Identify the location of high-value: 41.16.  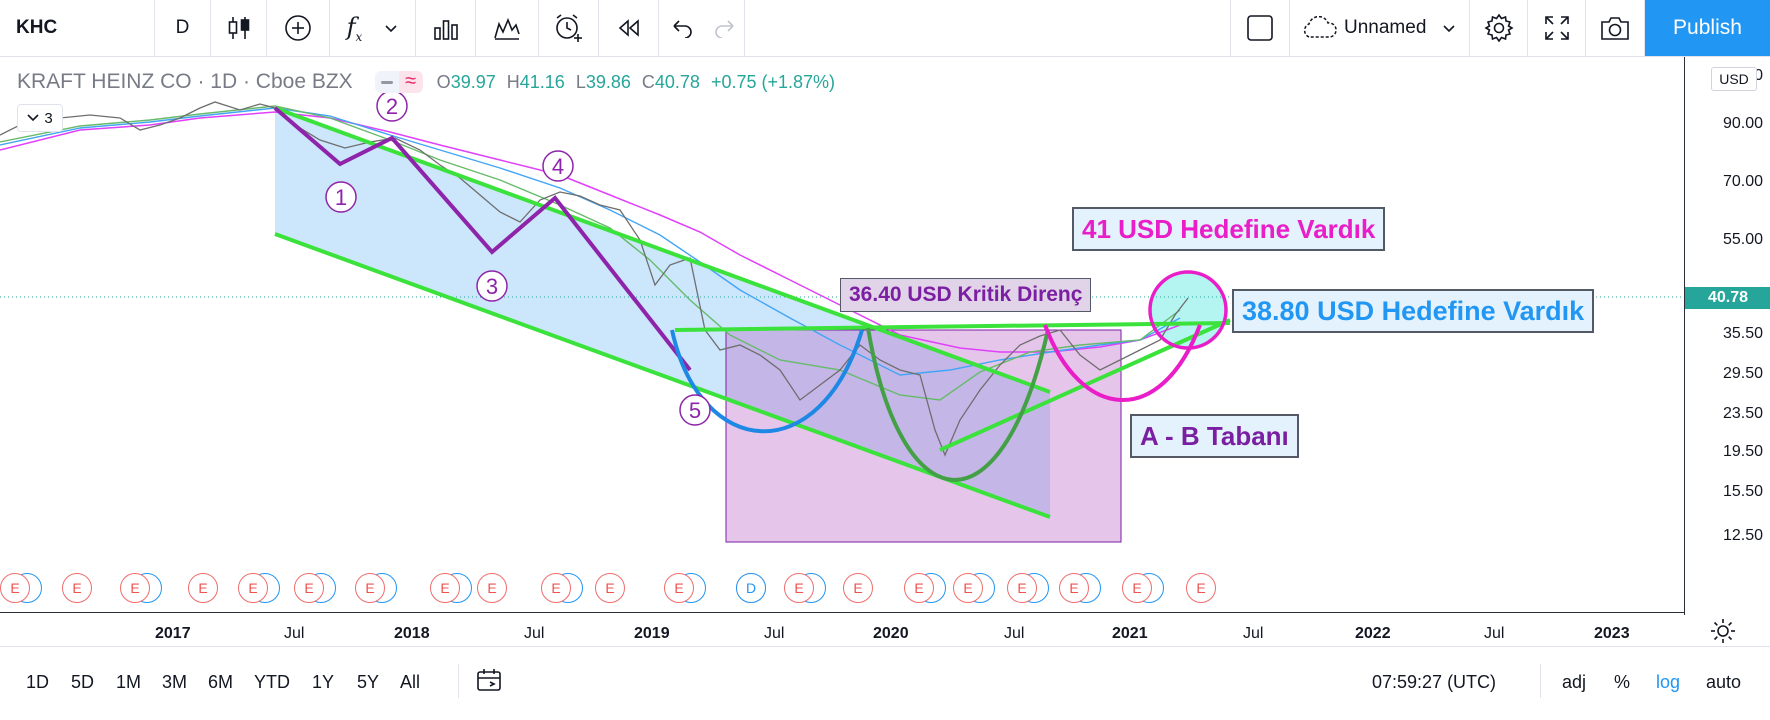
(542, 81).